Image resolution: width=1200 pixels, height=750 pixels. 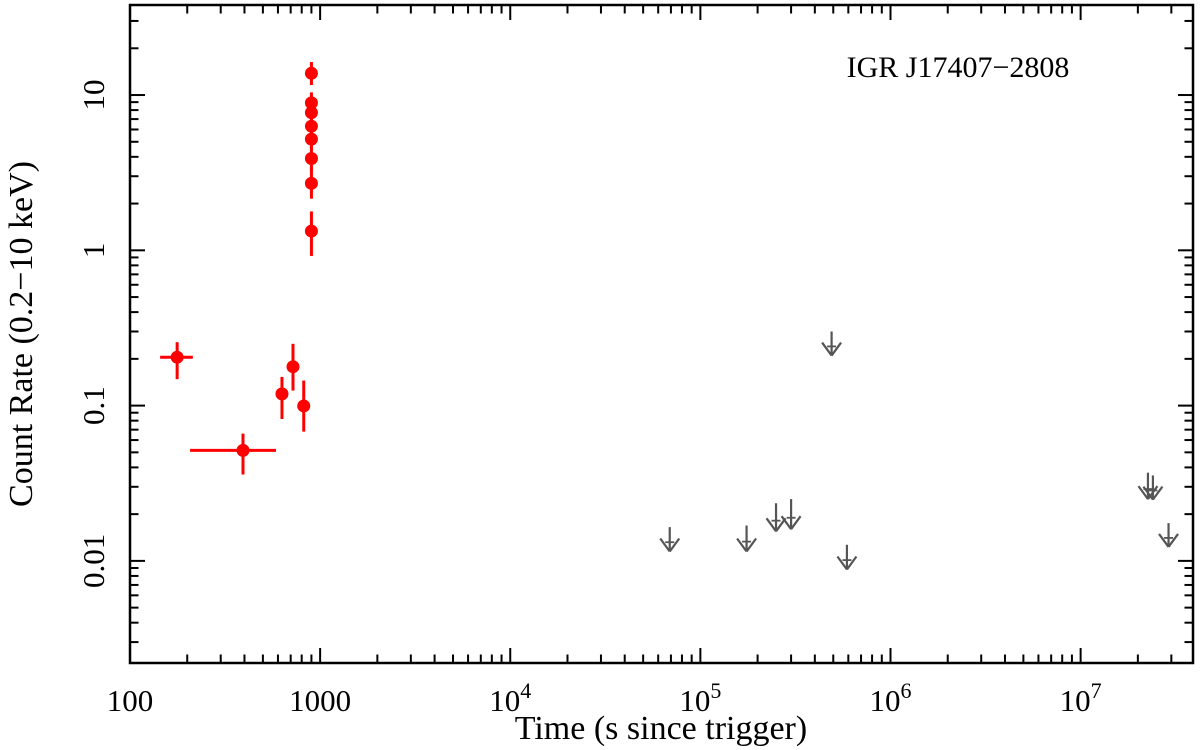 What do you see at coordinates (21, 334) in the screenshot?
I see `y-axis-title: Count Rate (0.2−10 keV)` at bounding box center [21, 334].